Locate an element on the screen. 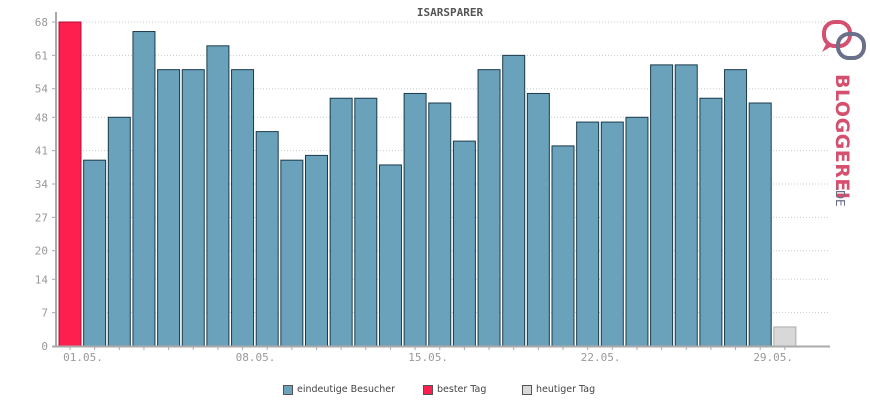 The height and width of the screenshot is (400, 870). legend-swatch-best is located at coordinates (428, 389).